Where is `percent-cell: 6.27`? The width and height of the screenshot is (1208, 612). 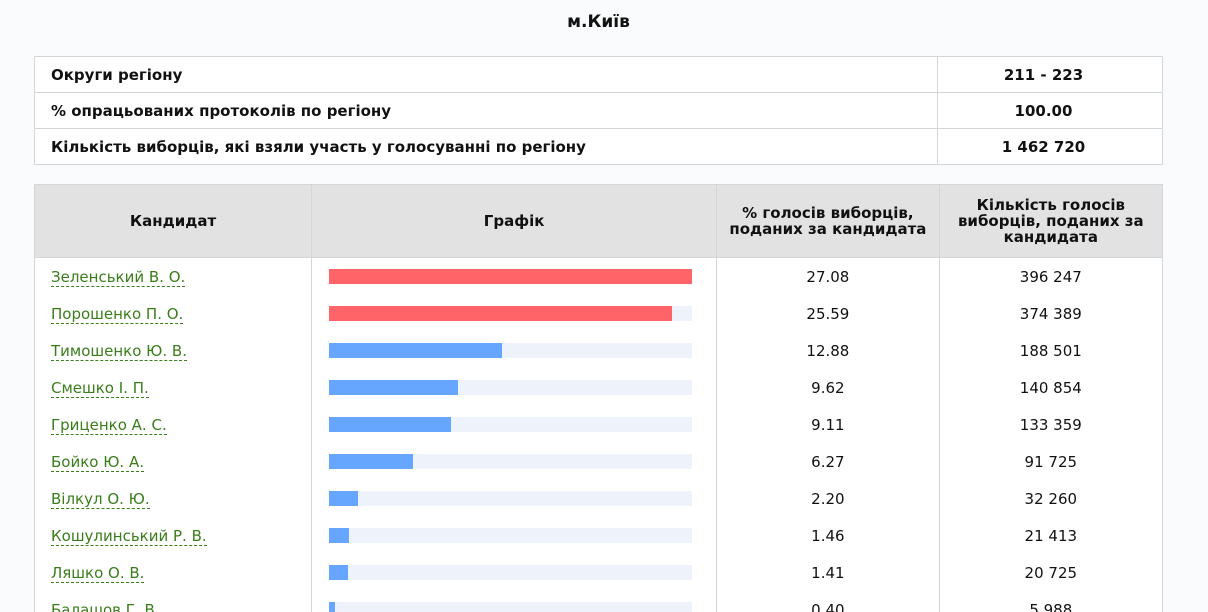
percent-cell: 6.27 is located at coordinates (828, 461).